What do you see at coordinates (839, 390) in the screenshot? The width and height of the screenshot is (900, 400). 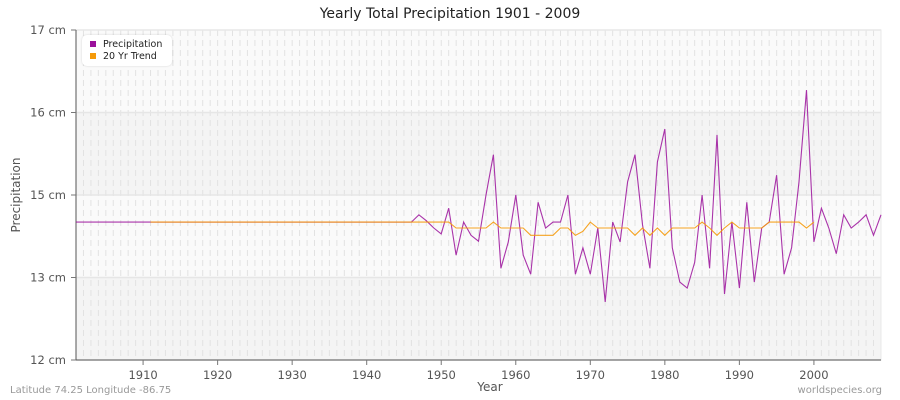 I see `source-caption: worldspecies.org` at bounding box center [839, 390].